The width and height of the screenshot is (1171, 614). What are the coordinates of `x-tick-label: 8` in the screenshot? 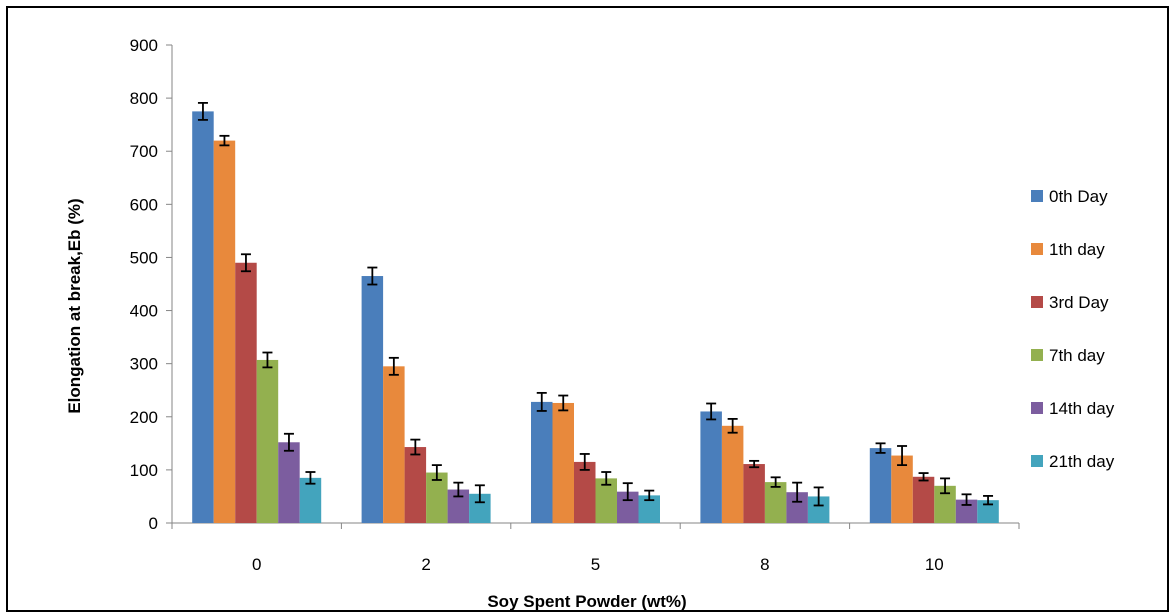 It's located at (764, 564).